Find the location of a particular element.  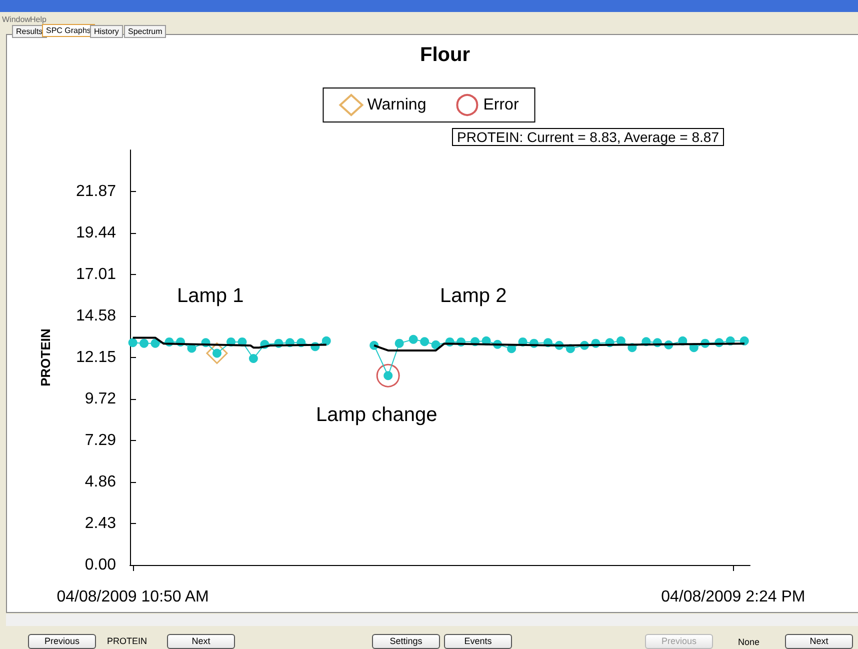

y-tick-label: 12.15 is located at coordinates (96, 357).